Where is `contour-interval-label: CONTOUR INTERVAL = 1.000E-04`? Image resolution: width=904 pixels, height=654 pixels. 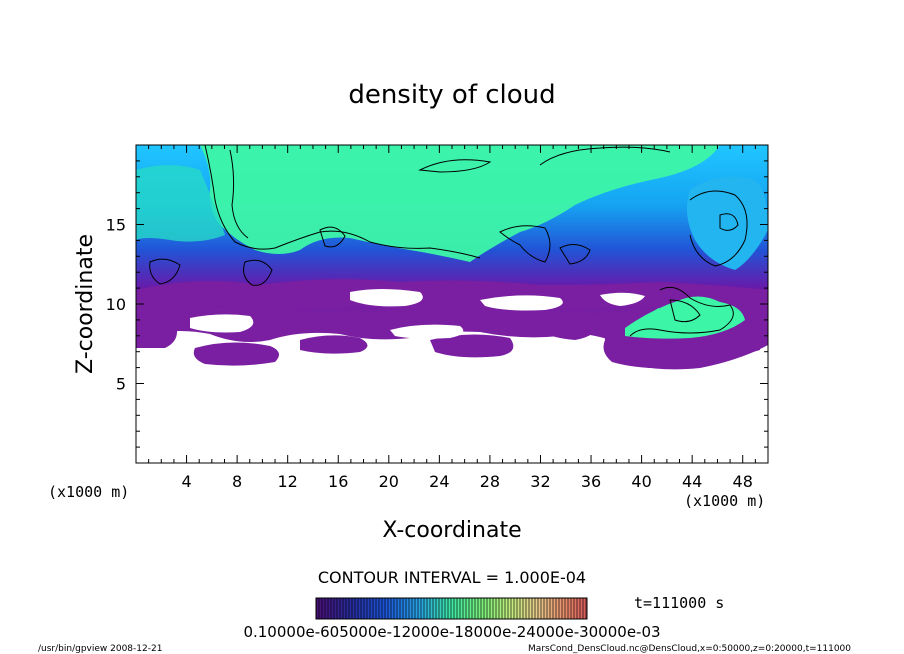
contour-interval-label: CONTOUR INTERVAL = 1.000E-04 is located at coordinates (452, 577).